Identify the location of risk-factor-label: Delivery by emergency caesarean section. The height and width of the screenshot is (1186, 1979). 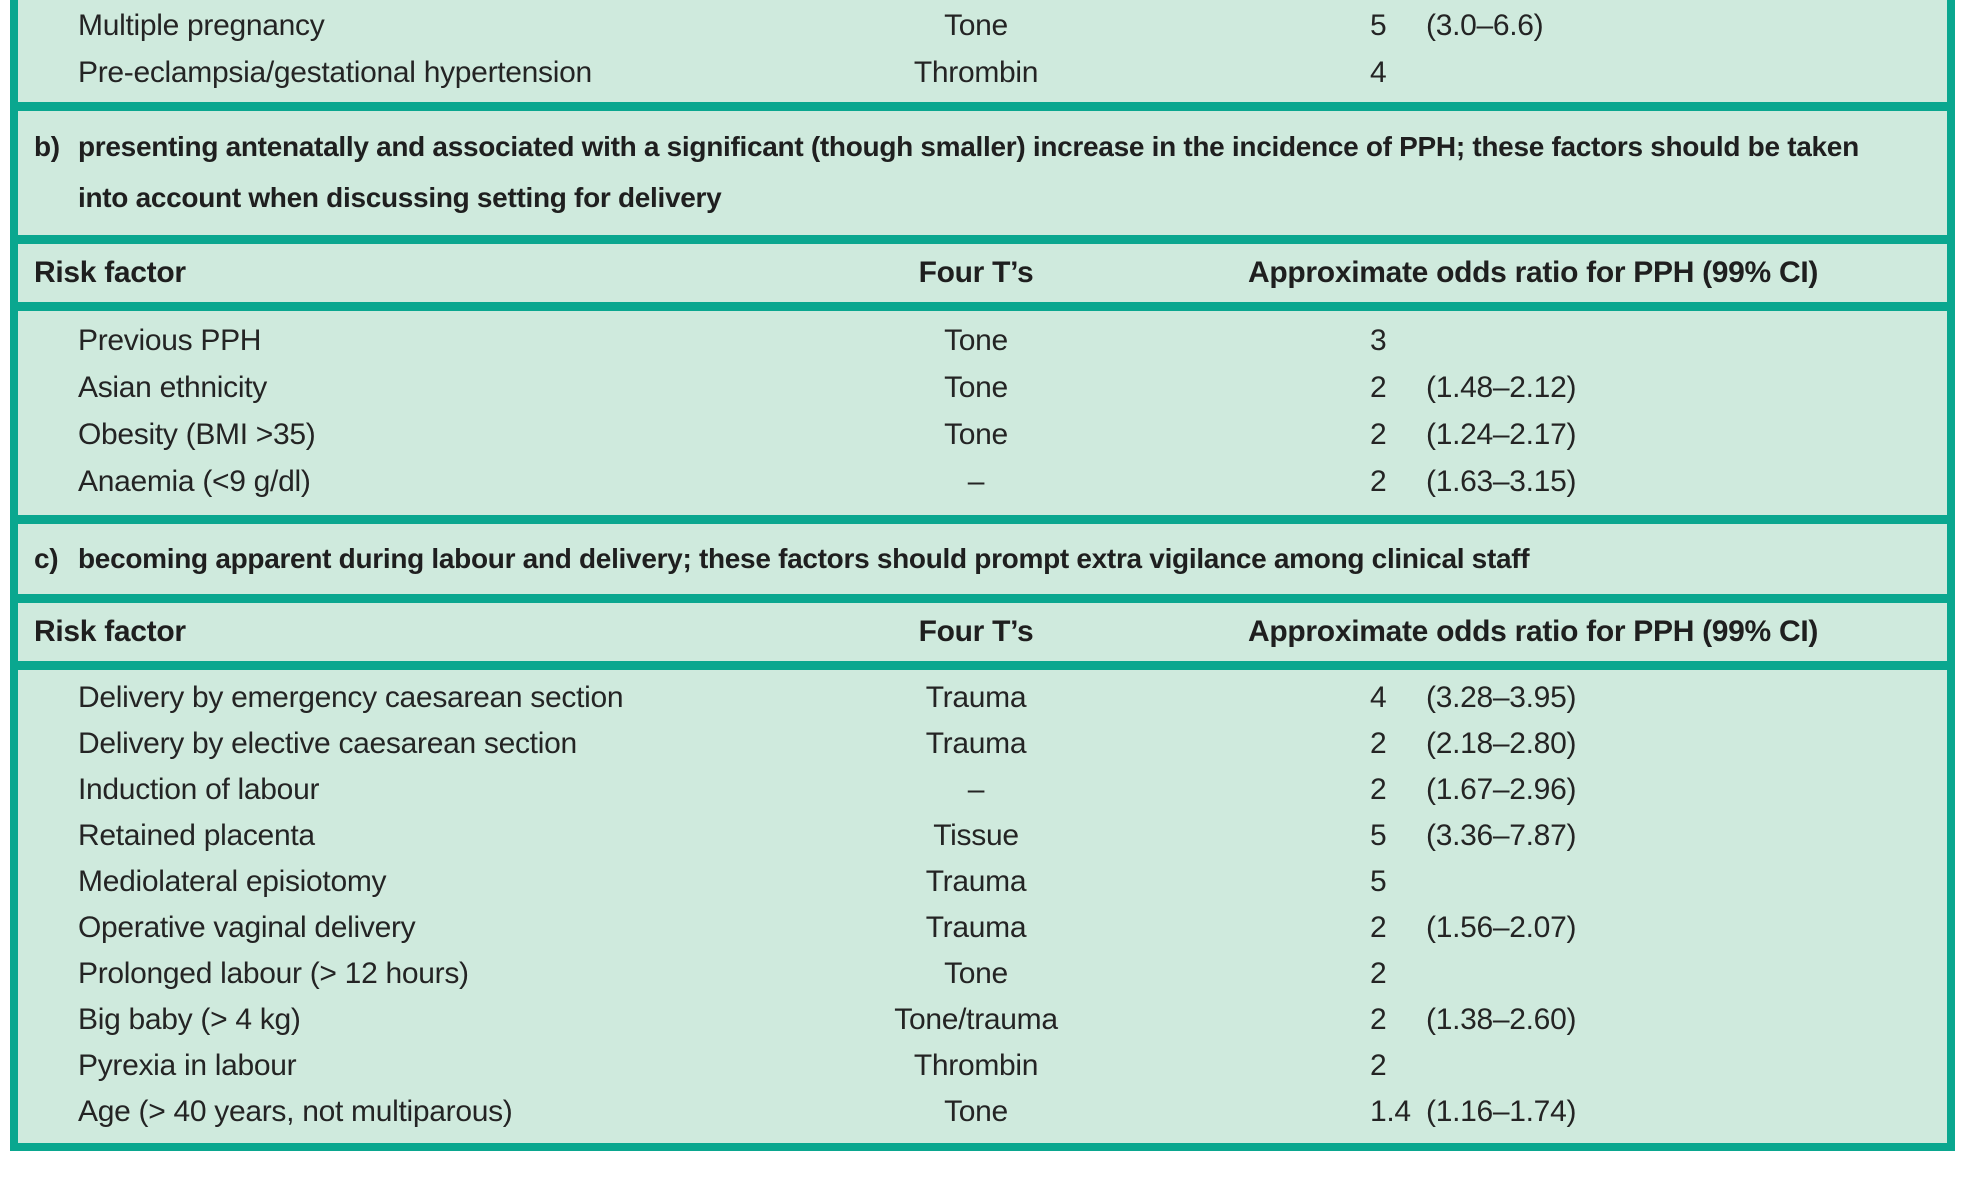
(351, 697).